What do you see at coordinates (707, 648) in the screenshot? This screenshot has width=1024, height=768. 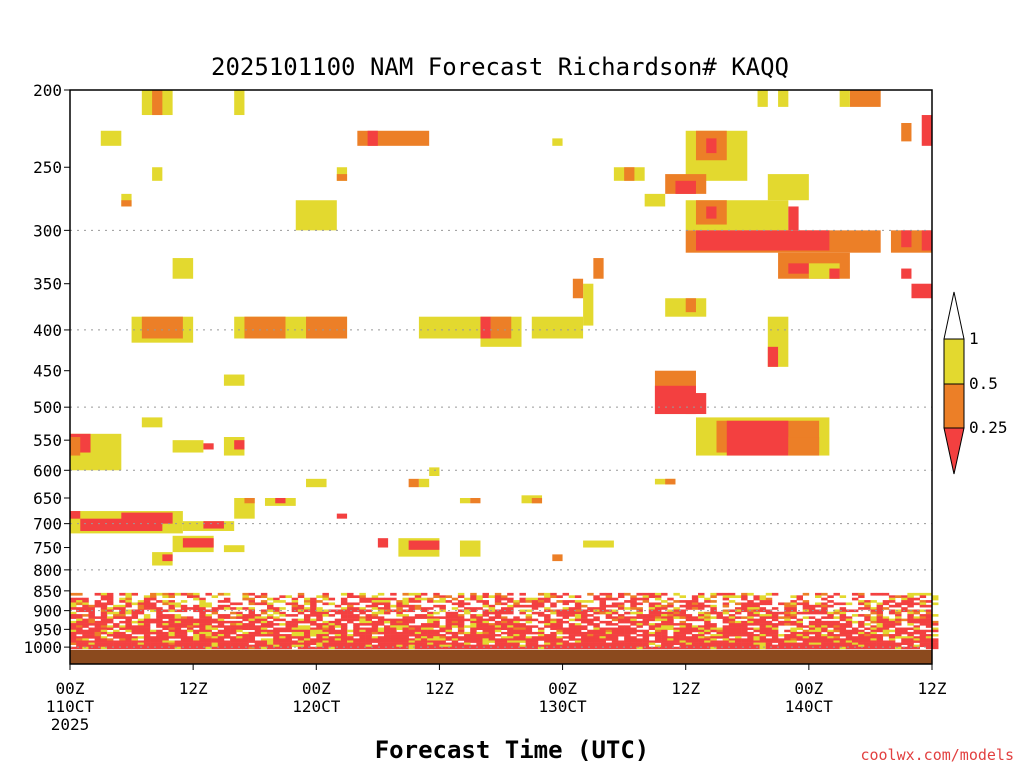 I see `boundary-cell-1954` at bounding box center [707, 648].